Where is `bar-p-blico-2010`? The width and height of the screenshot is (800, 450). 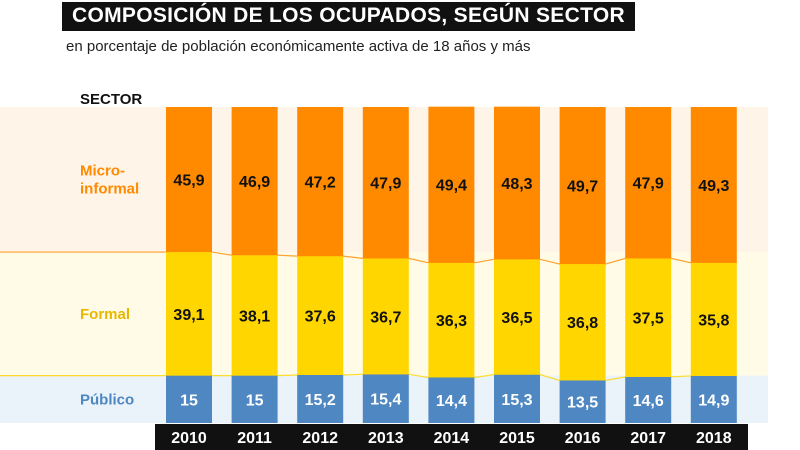
bar-p-blico-2010 is located at coordinates (189, 399).